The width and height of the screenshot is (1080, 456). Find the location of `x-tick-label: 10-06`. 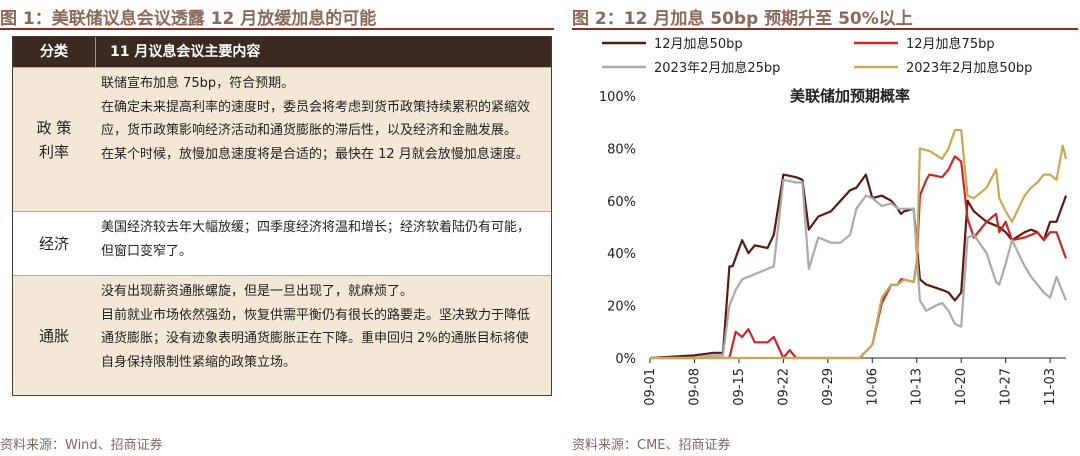

x-tick-label: 10-06 is located at coordinates (872, 387).